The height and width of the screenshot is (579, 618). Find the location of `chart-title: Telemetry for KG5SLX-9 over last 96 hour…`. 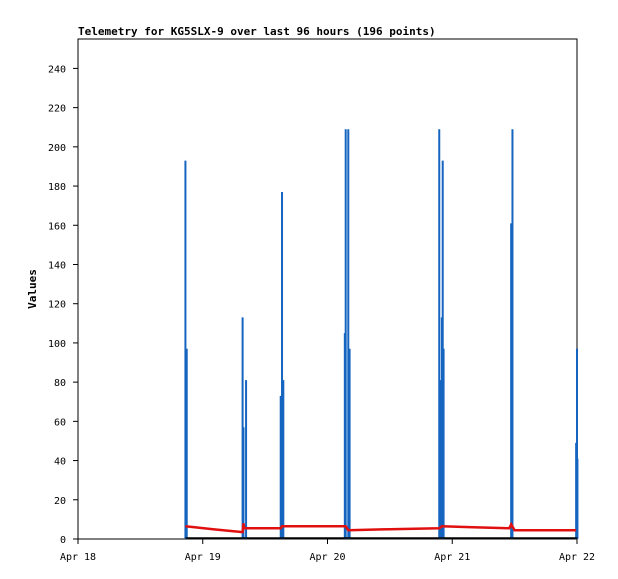

chart-title: Telemetry for KG5SLX-9 over last 96 hour… is located at coordinates (257, 31).